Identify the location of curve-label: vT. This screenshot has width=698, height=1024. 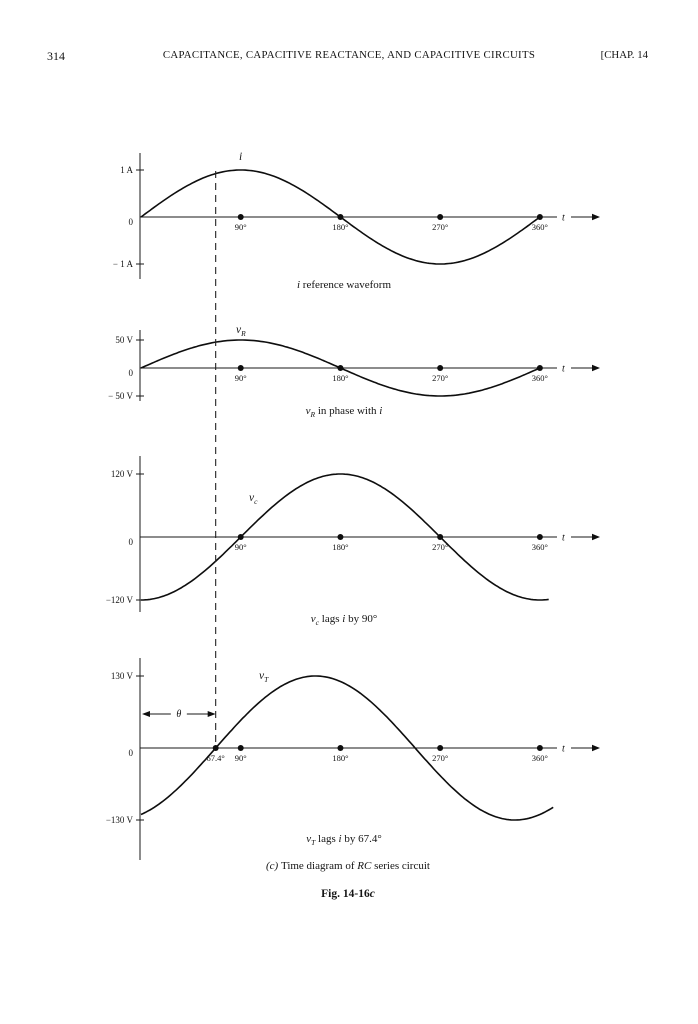
(264, 677).